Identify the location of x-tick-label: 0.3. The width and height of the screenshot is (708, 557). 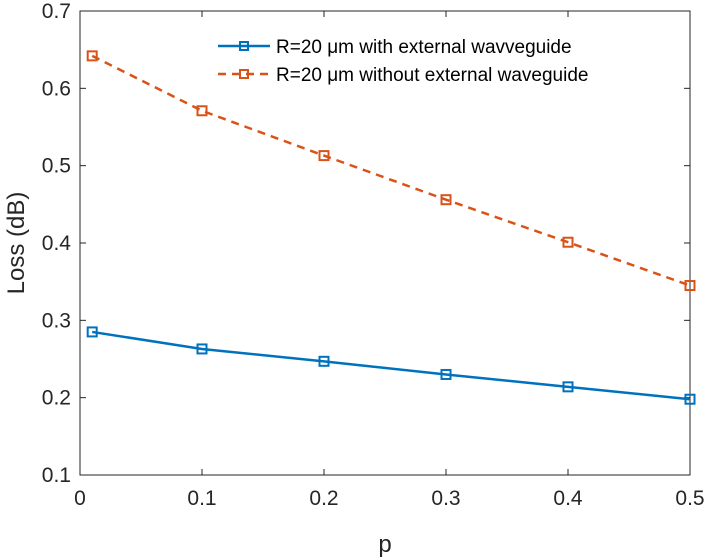
(445, 498).